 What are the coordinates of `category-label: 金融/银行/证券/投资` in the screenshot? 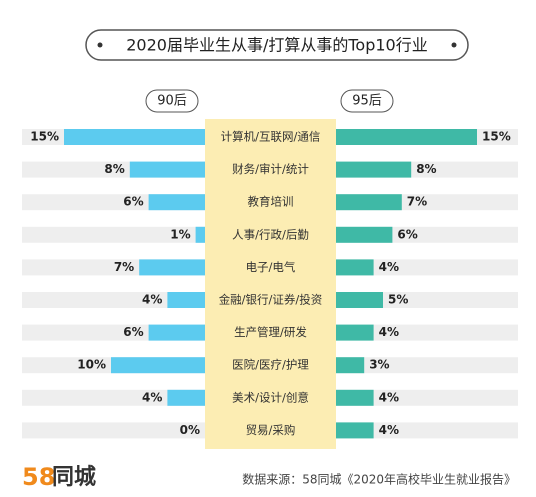 It's located at (271, 300).